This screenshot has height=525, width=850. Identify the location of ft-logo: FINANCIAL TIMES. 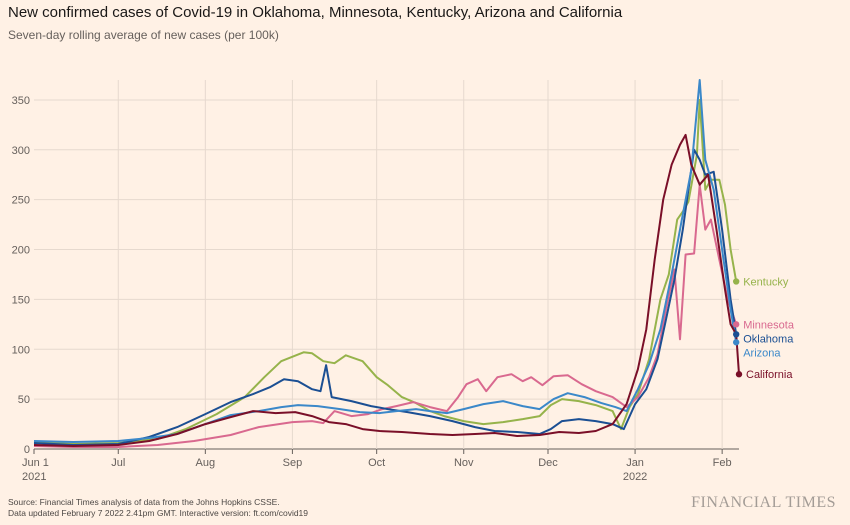
(763, 502).